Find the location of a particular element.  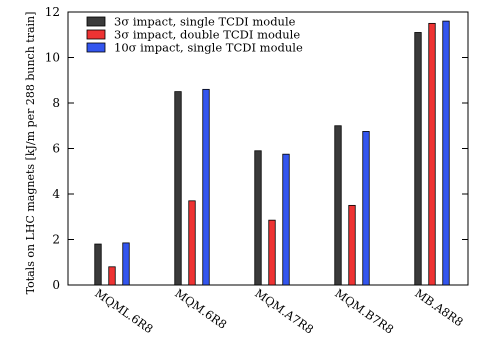

x-tick-label: MQM.A7R8 is located at coordinates (284, 311).